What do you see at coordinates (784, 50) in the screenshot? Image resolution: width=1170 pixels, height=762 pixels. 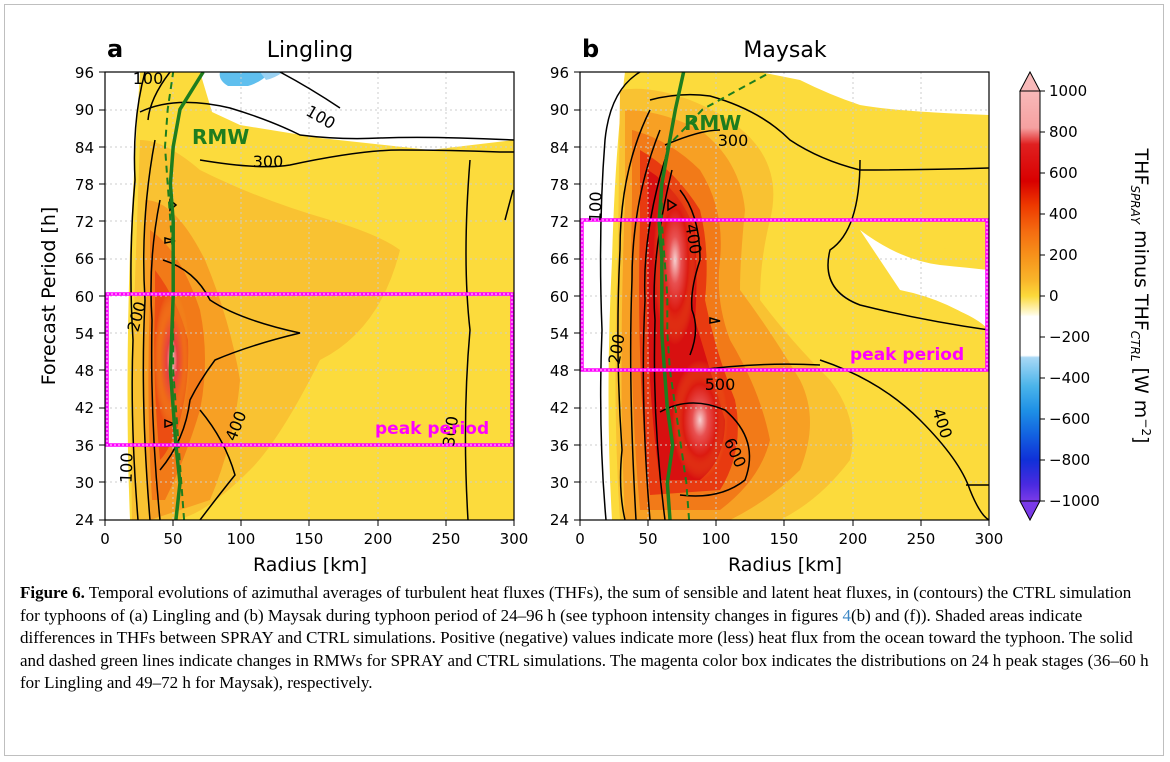 I see `panel-b-title: Maysak` at bounding box center [784, 50].